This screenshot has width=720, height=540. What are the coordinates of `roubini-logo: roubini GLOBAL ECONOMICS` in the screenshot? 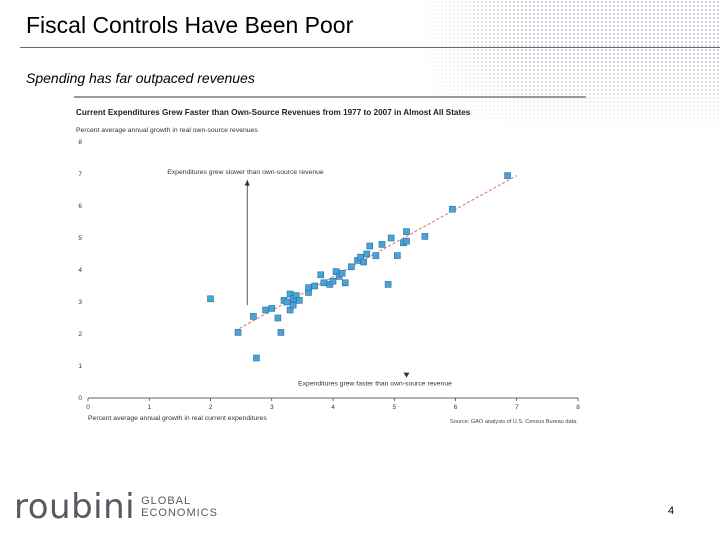 It's located at (116, 507).